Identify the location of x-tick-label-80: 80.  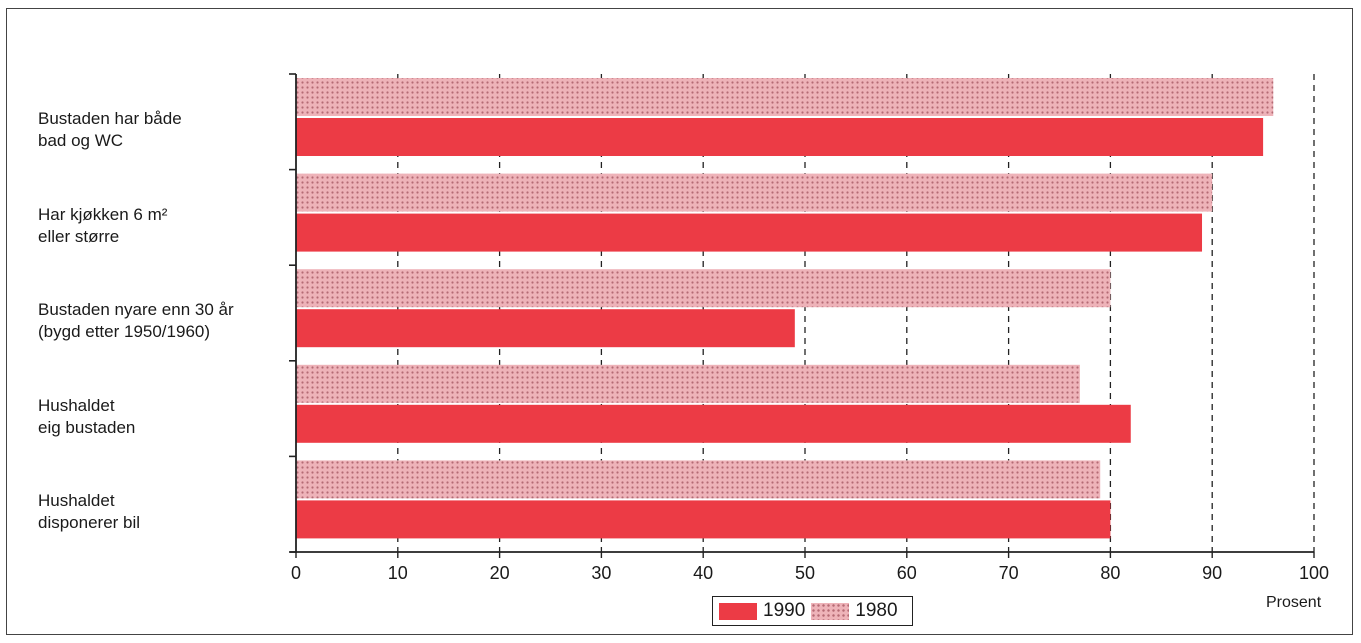
(1110, 573).